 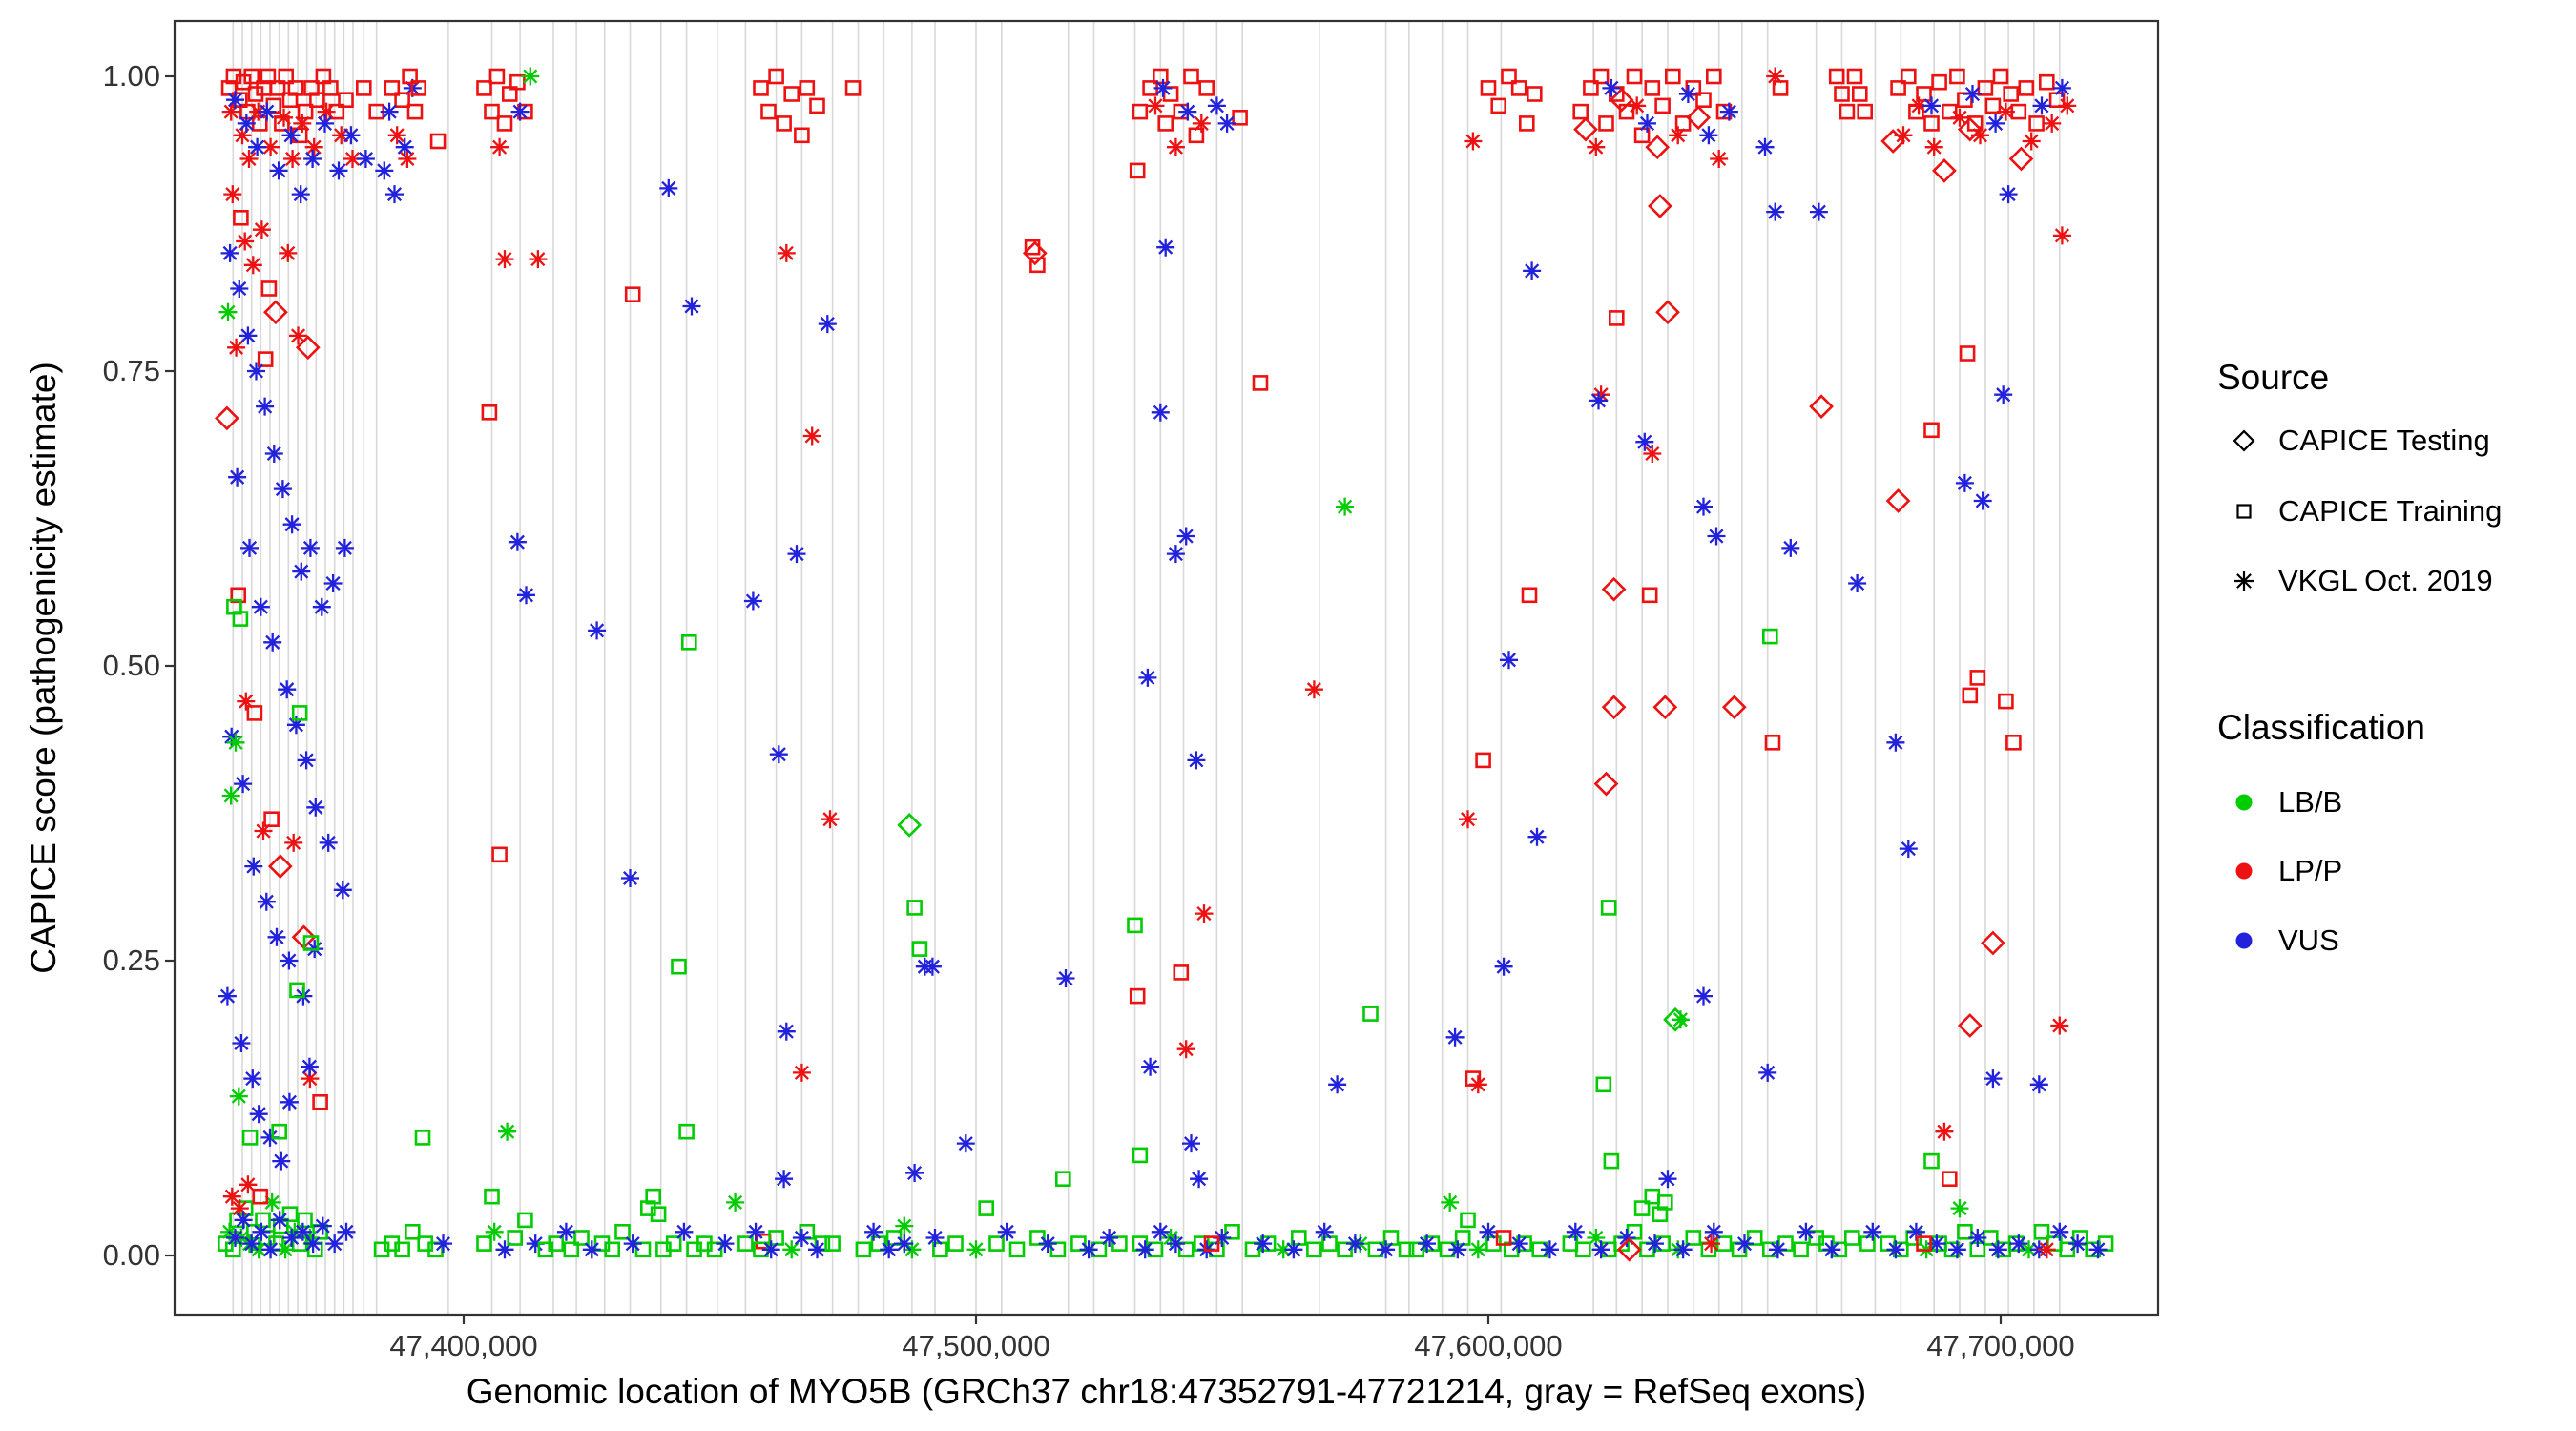 I want to click on legend-item-vkgl: VKGL Oct. 2019, so click(x=2358, y=581).